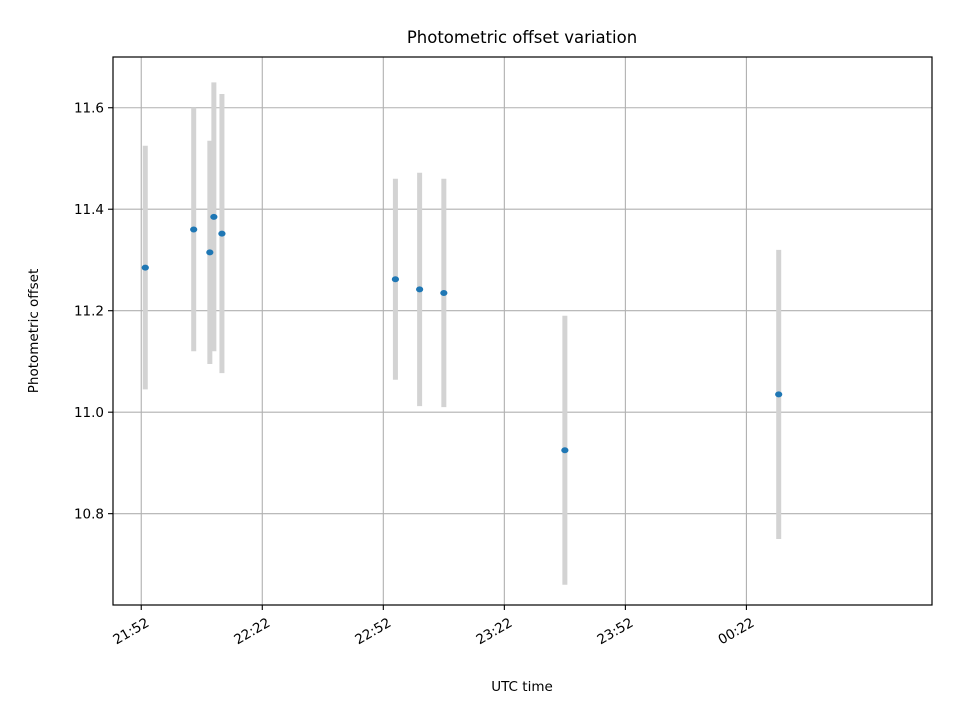 The image size is (960, 720). Describe the element at coordinates (615, 631) in the screenshot. I see `x-tick-label: 23:52` at that location.